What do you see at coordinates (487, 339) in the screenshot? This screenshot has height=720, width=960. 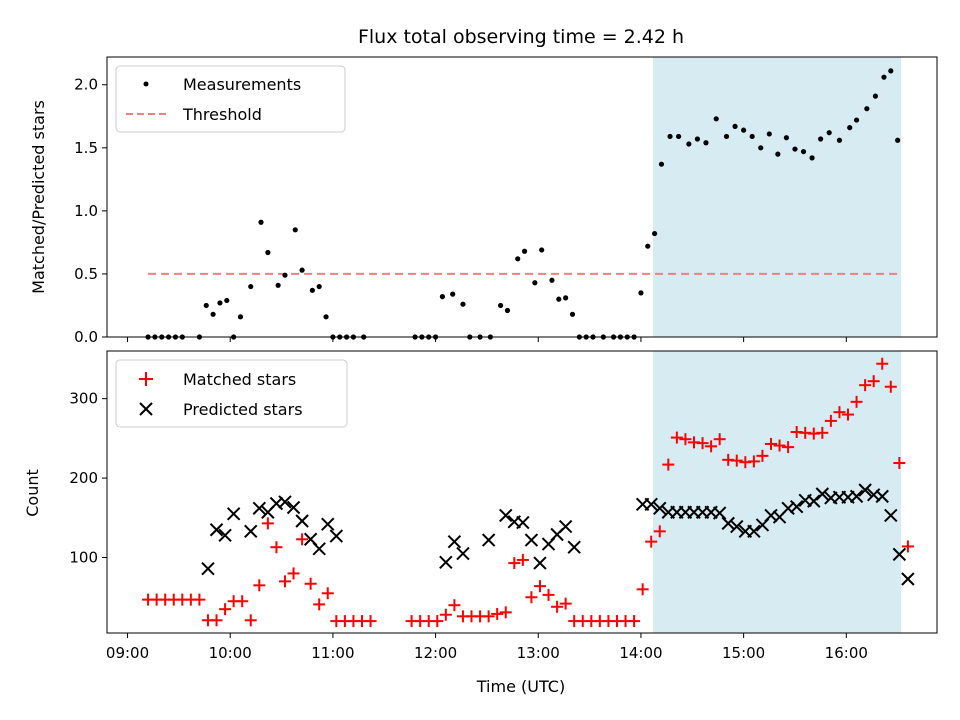 I see `top-x-ticks` at bounding box center [487, 339].